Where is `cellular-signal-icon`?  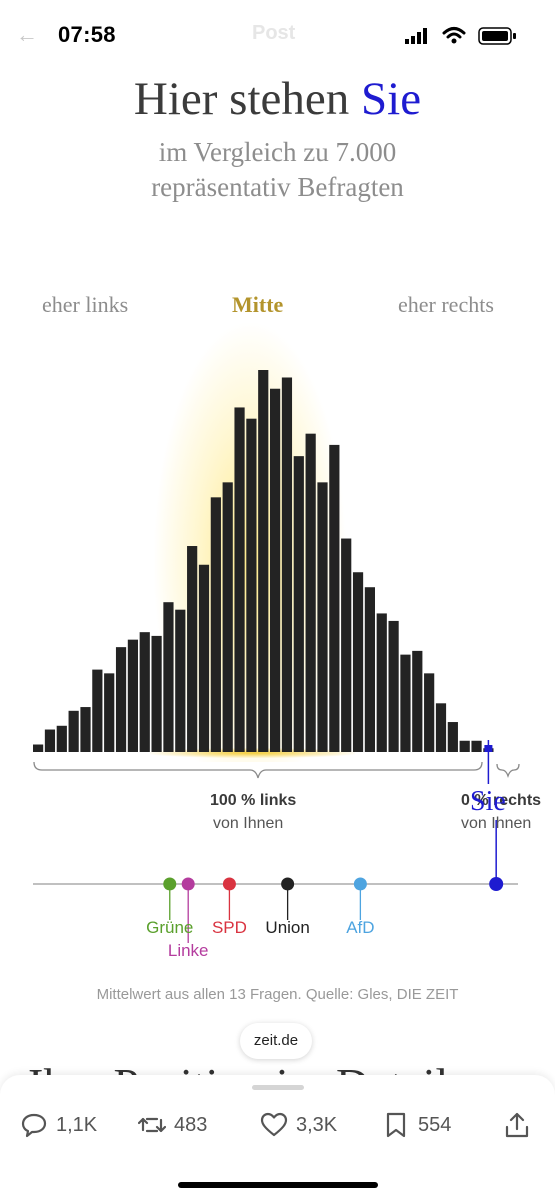 cellular-signal-icon is located at coordinates (416, 36).